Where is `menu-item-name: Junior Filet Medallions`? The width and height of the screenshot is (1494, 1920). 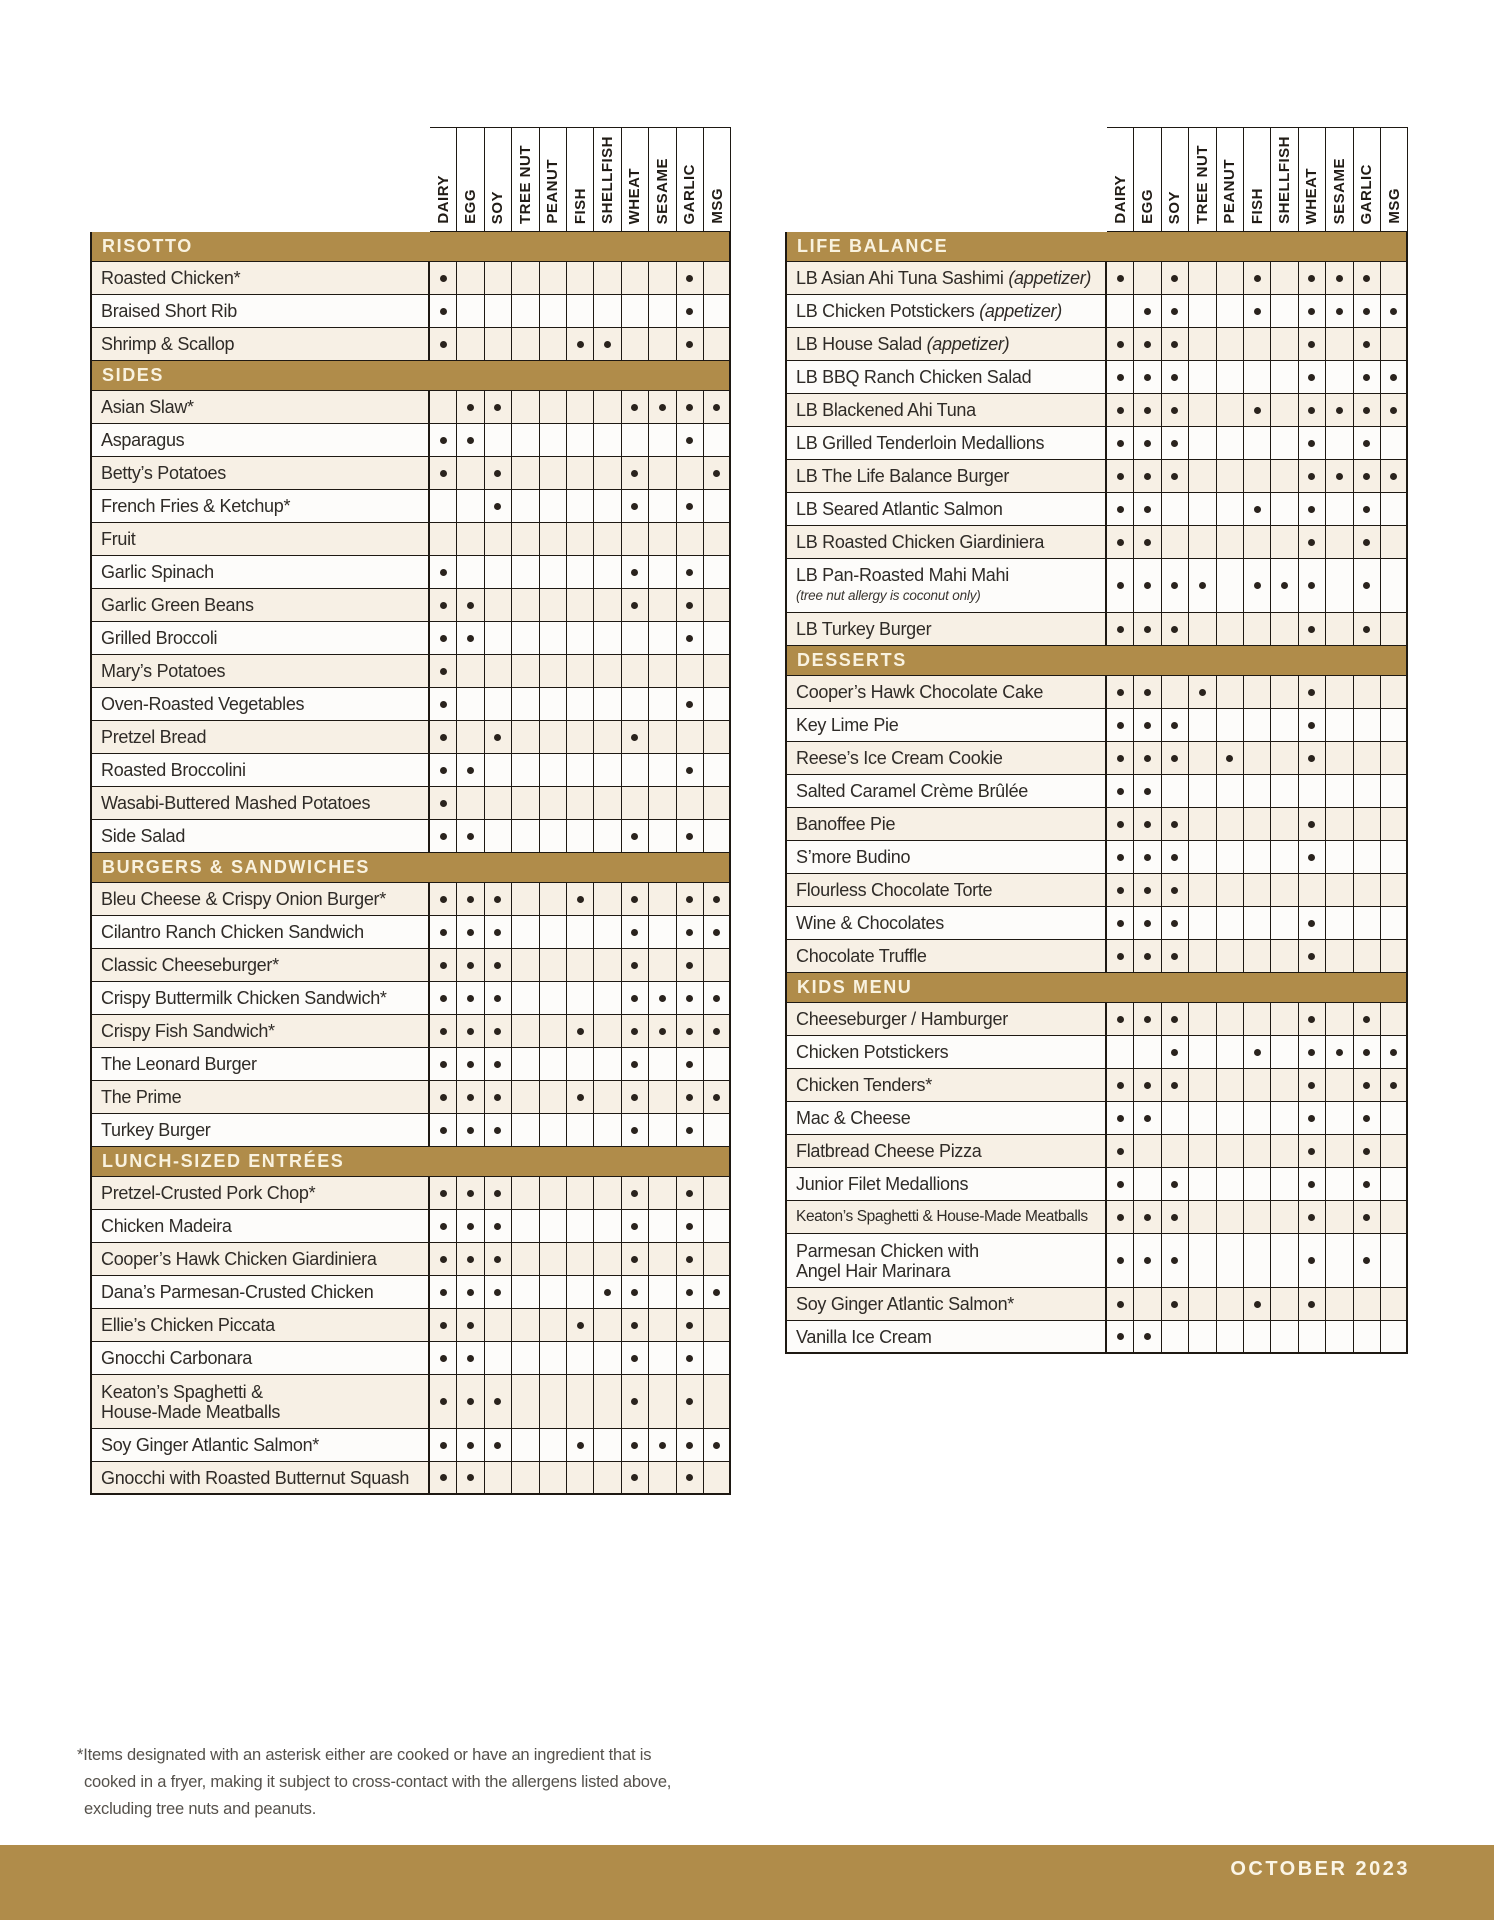 menu-item-name: Junior Filet Medallions is located at coordinates (882, 1184).